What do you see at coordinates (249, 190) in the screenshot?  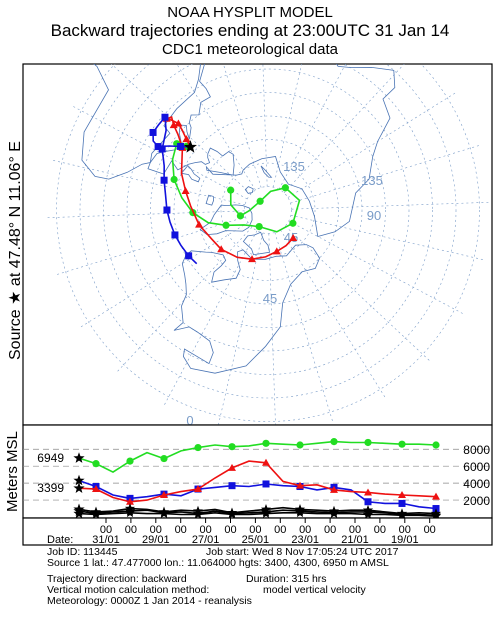 I see `coastline-svalbard` at bounding box center [249, 190].